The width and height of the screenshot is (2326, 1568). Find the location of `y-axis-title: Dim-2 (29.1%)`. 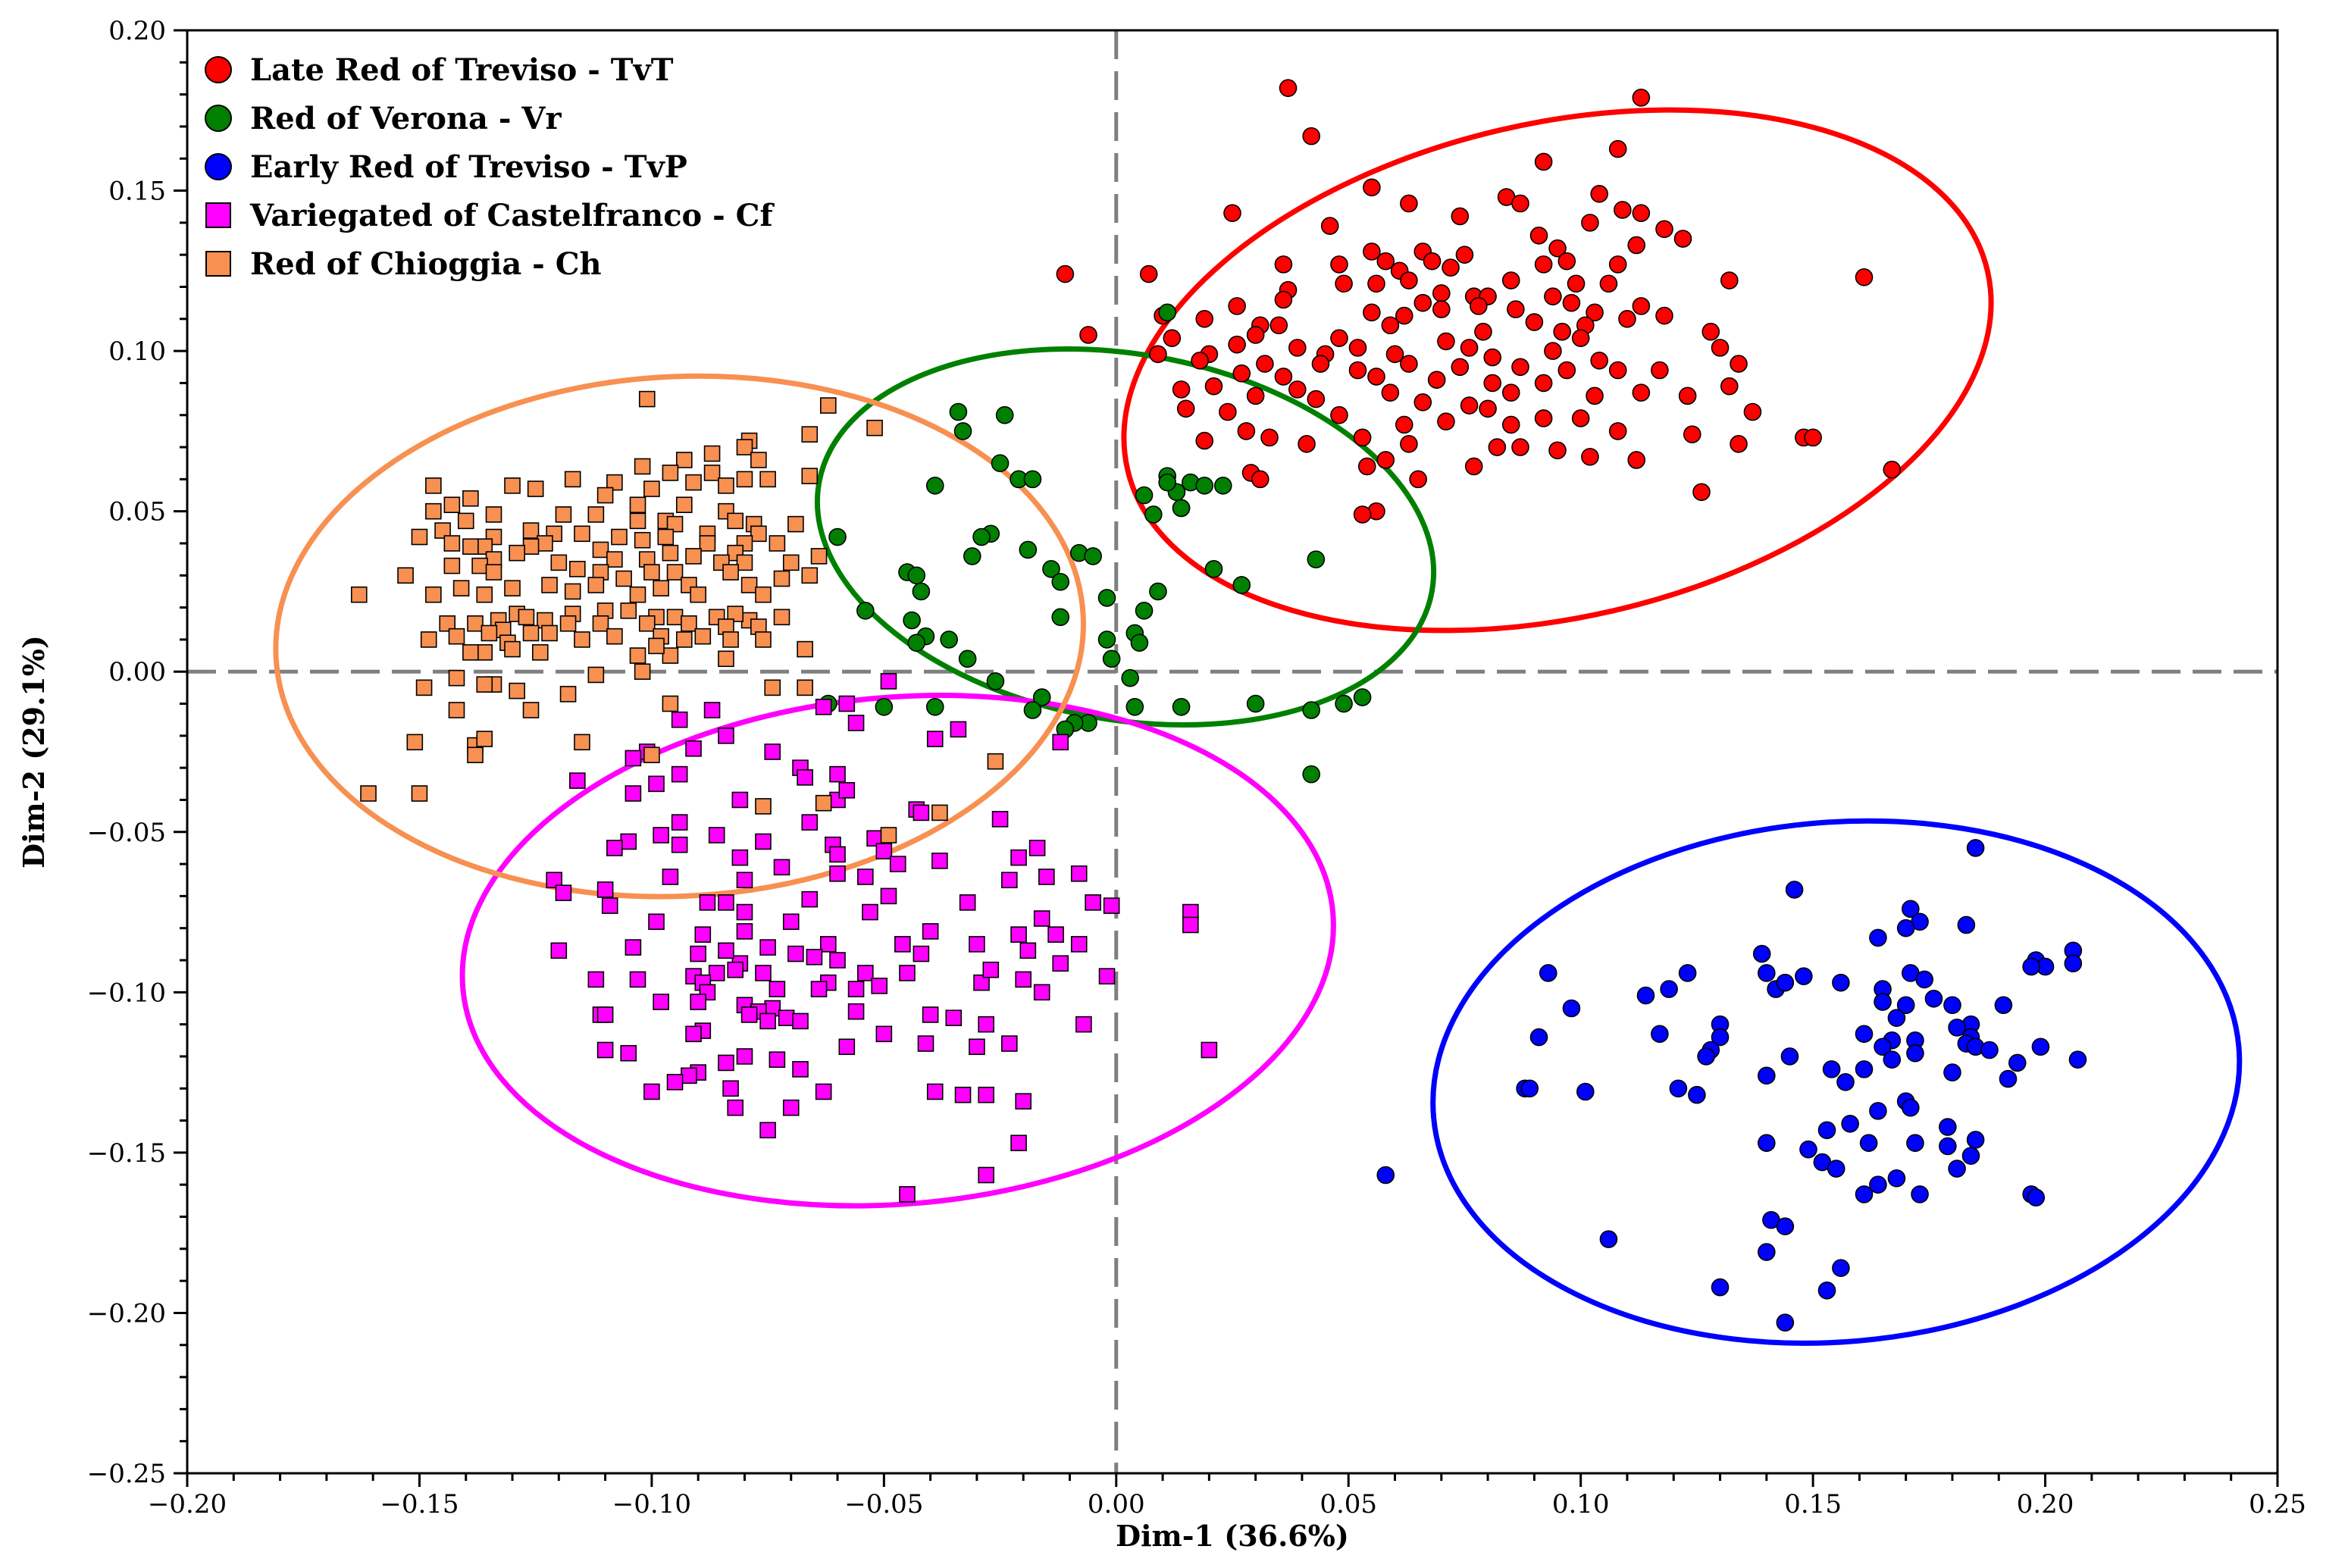

y-axis-title: Dim-2 (29.1%) is located at coordinates (34, 752).